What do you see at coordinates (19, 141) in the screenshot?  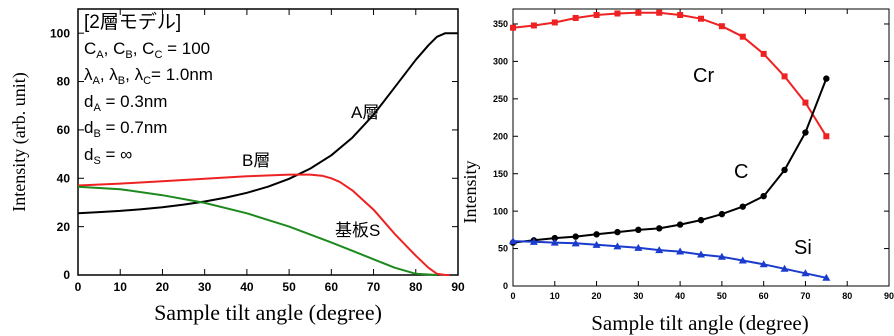 I see `left-y-axis-label: Intensity (arb. unit)` at bounding box center [19, 141].